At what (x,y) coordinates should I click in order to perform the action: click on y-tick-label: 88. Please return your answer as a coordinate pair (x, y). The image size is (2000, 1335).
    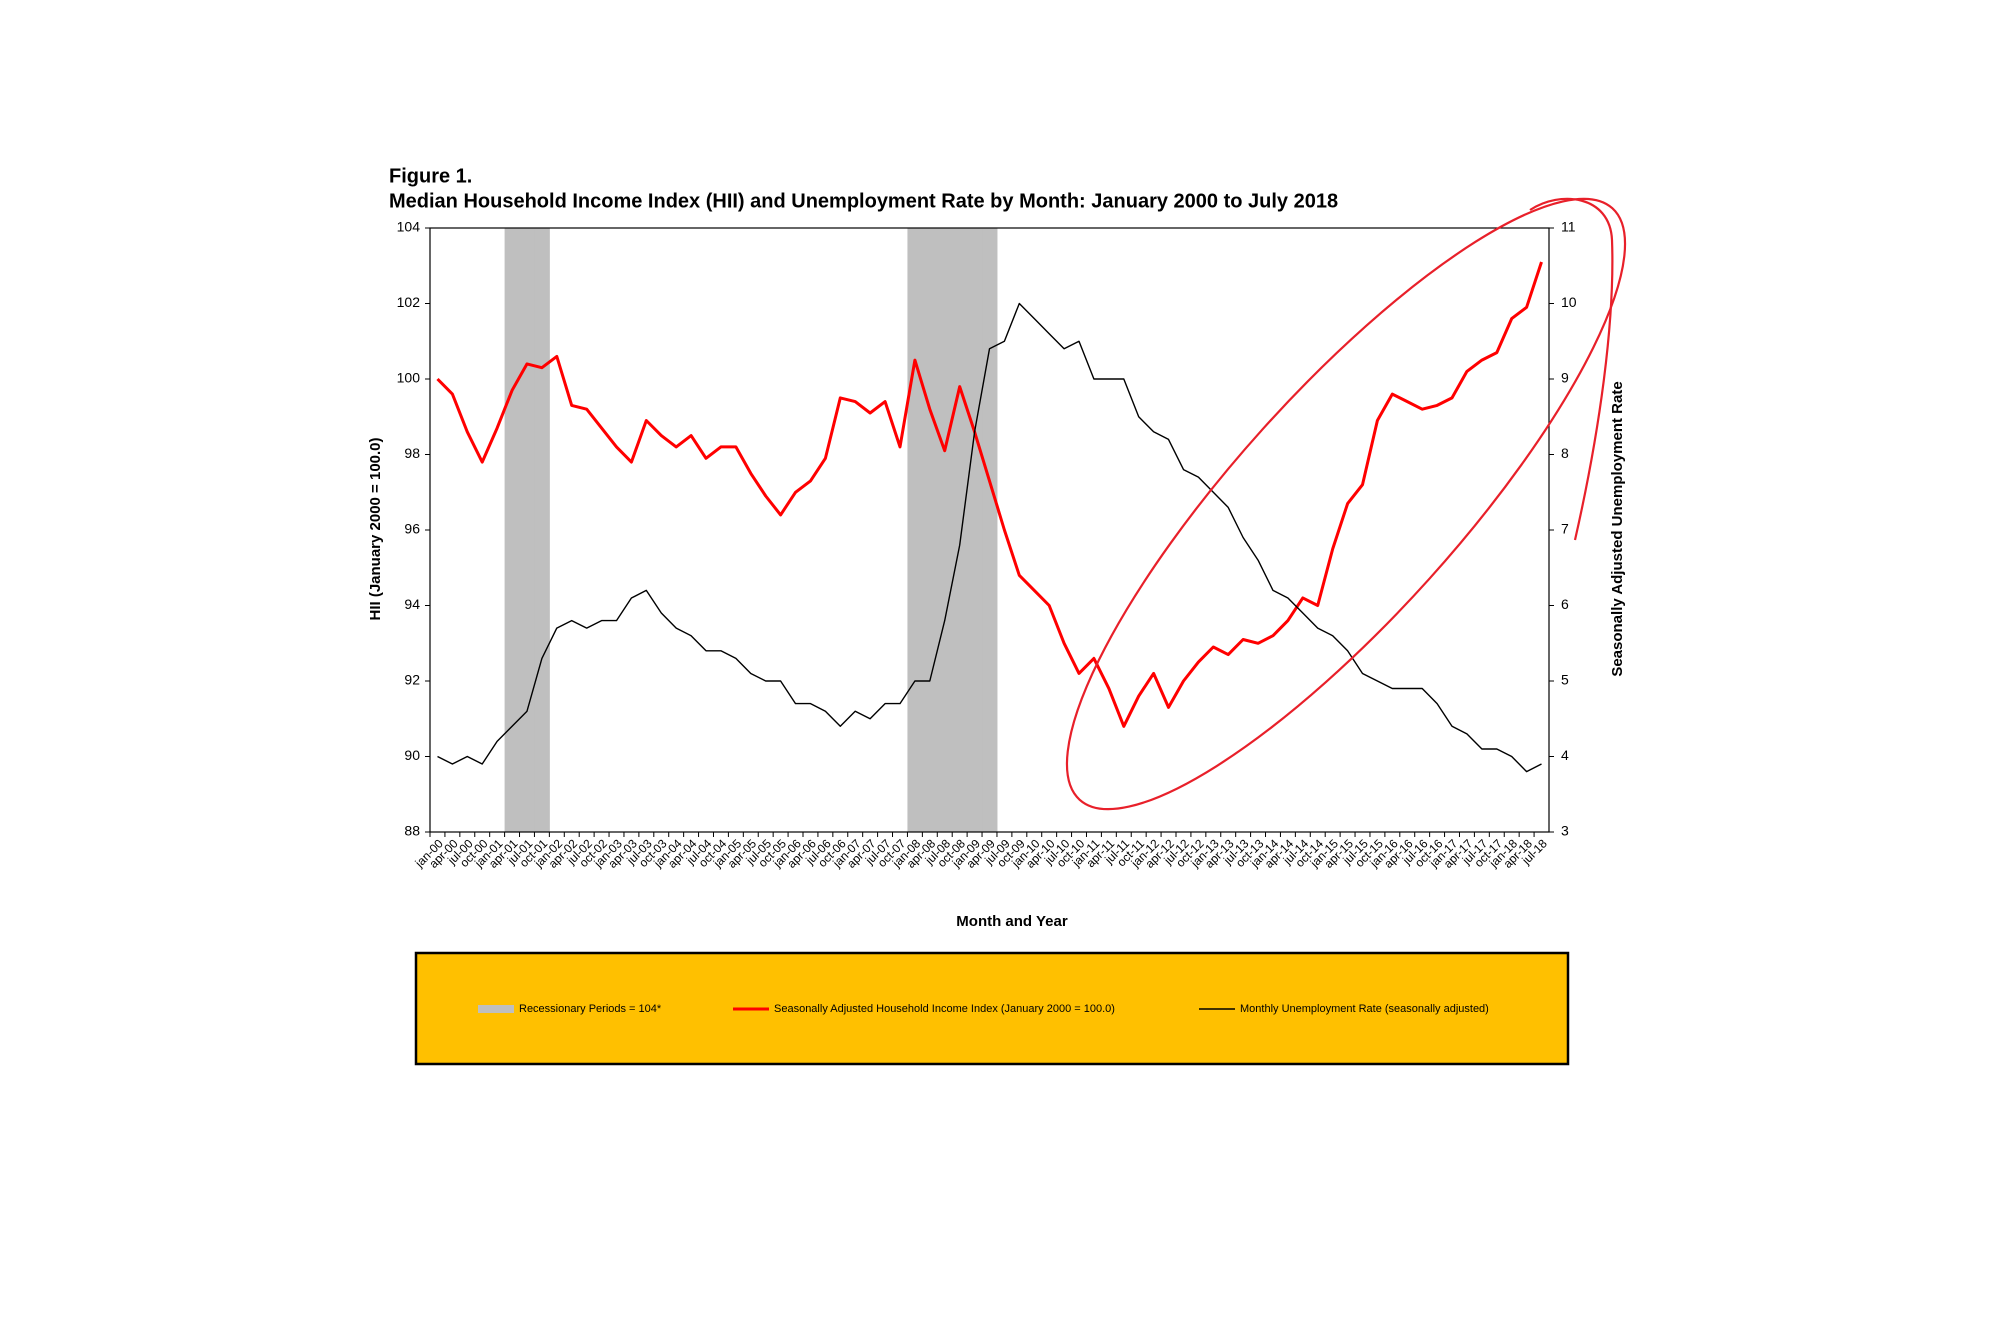
    Looking at the image, I should click on (412, 831).